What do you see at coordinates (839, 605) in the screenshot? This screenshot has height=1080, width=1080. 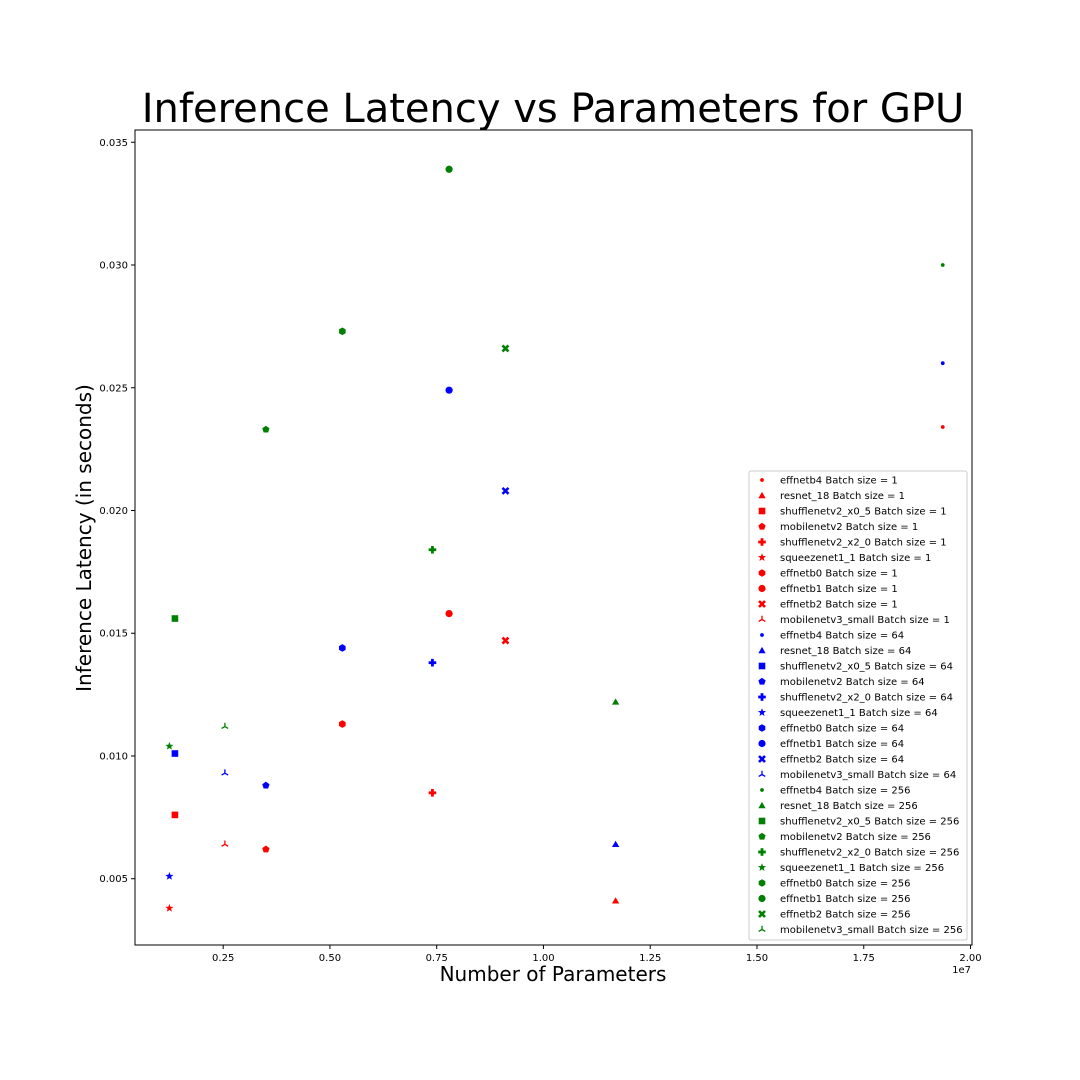 I see `legend-label: effnetb2 Batch size = 1` at bounding box center [839, 605].